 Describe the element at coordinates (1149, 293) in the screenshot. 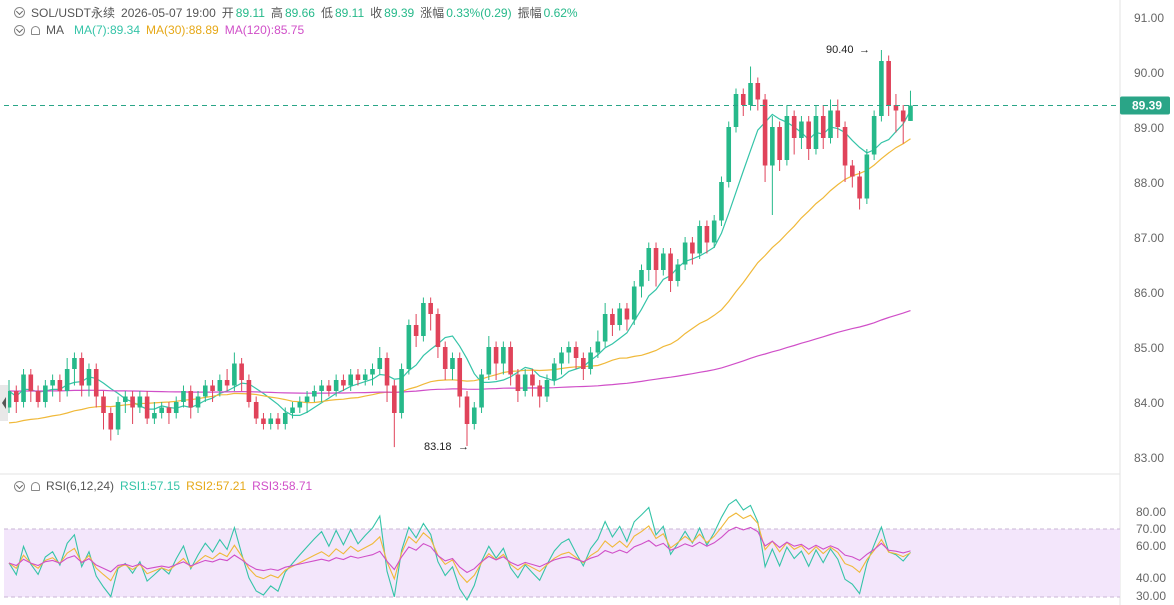

I see `price-tick: 86.00` at that location.